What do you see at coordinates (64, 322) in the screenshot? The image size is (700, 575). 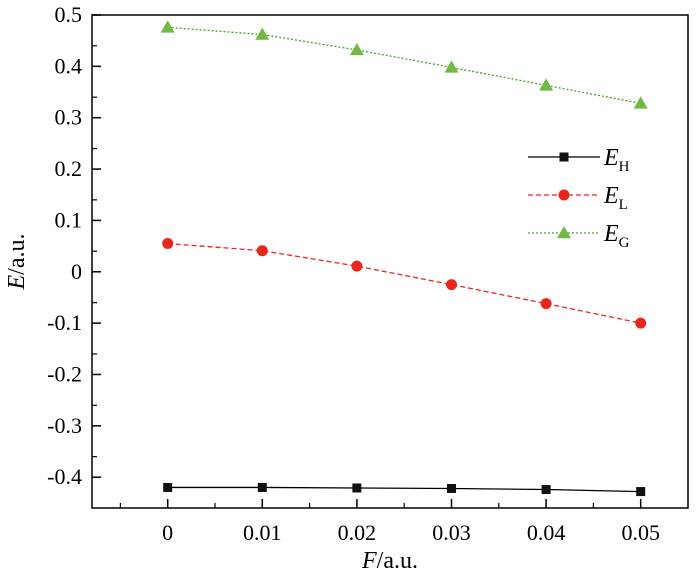 I see `y-tick-label: -0.1` at bounding box center [64, 322].